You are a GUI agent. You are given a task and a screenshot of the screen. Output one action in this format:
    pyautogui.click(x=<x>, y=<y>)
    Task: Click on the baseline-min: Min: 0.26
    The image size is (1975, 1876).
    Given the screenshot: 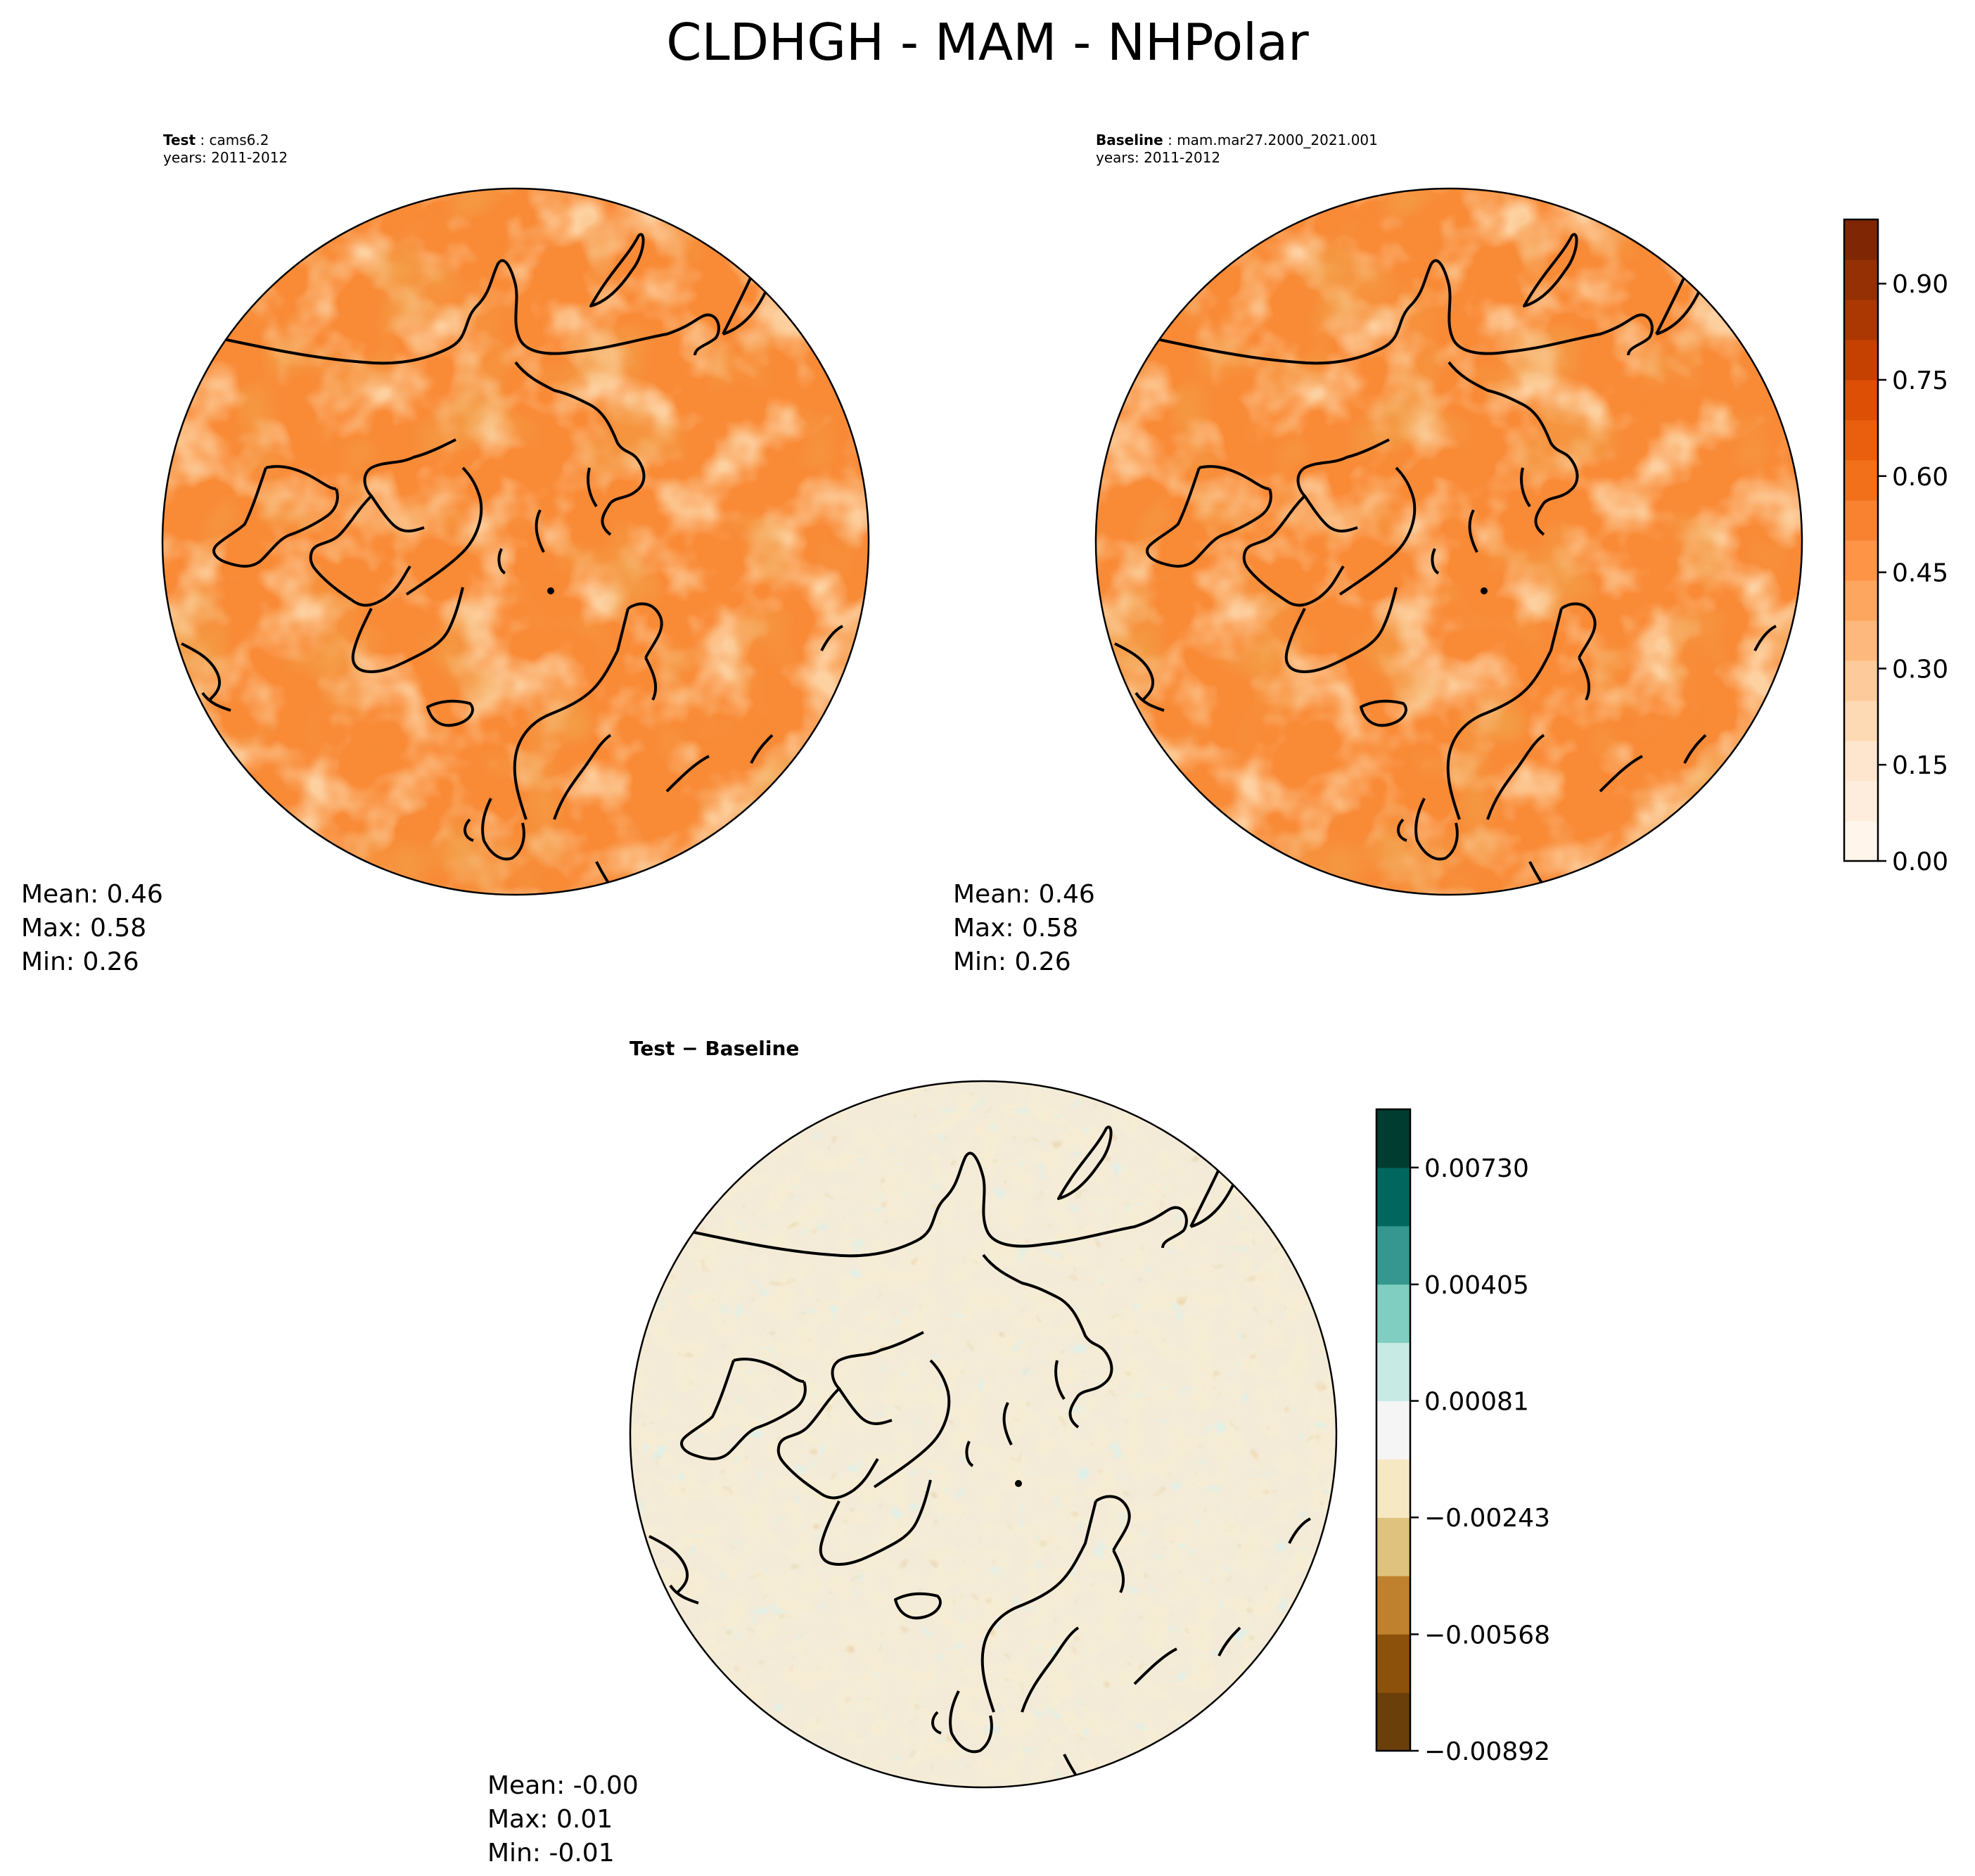 What is the action you would take?
    pyautogui.click(x=1012, y=962)
    